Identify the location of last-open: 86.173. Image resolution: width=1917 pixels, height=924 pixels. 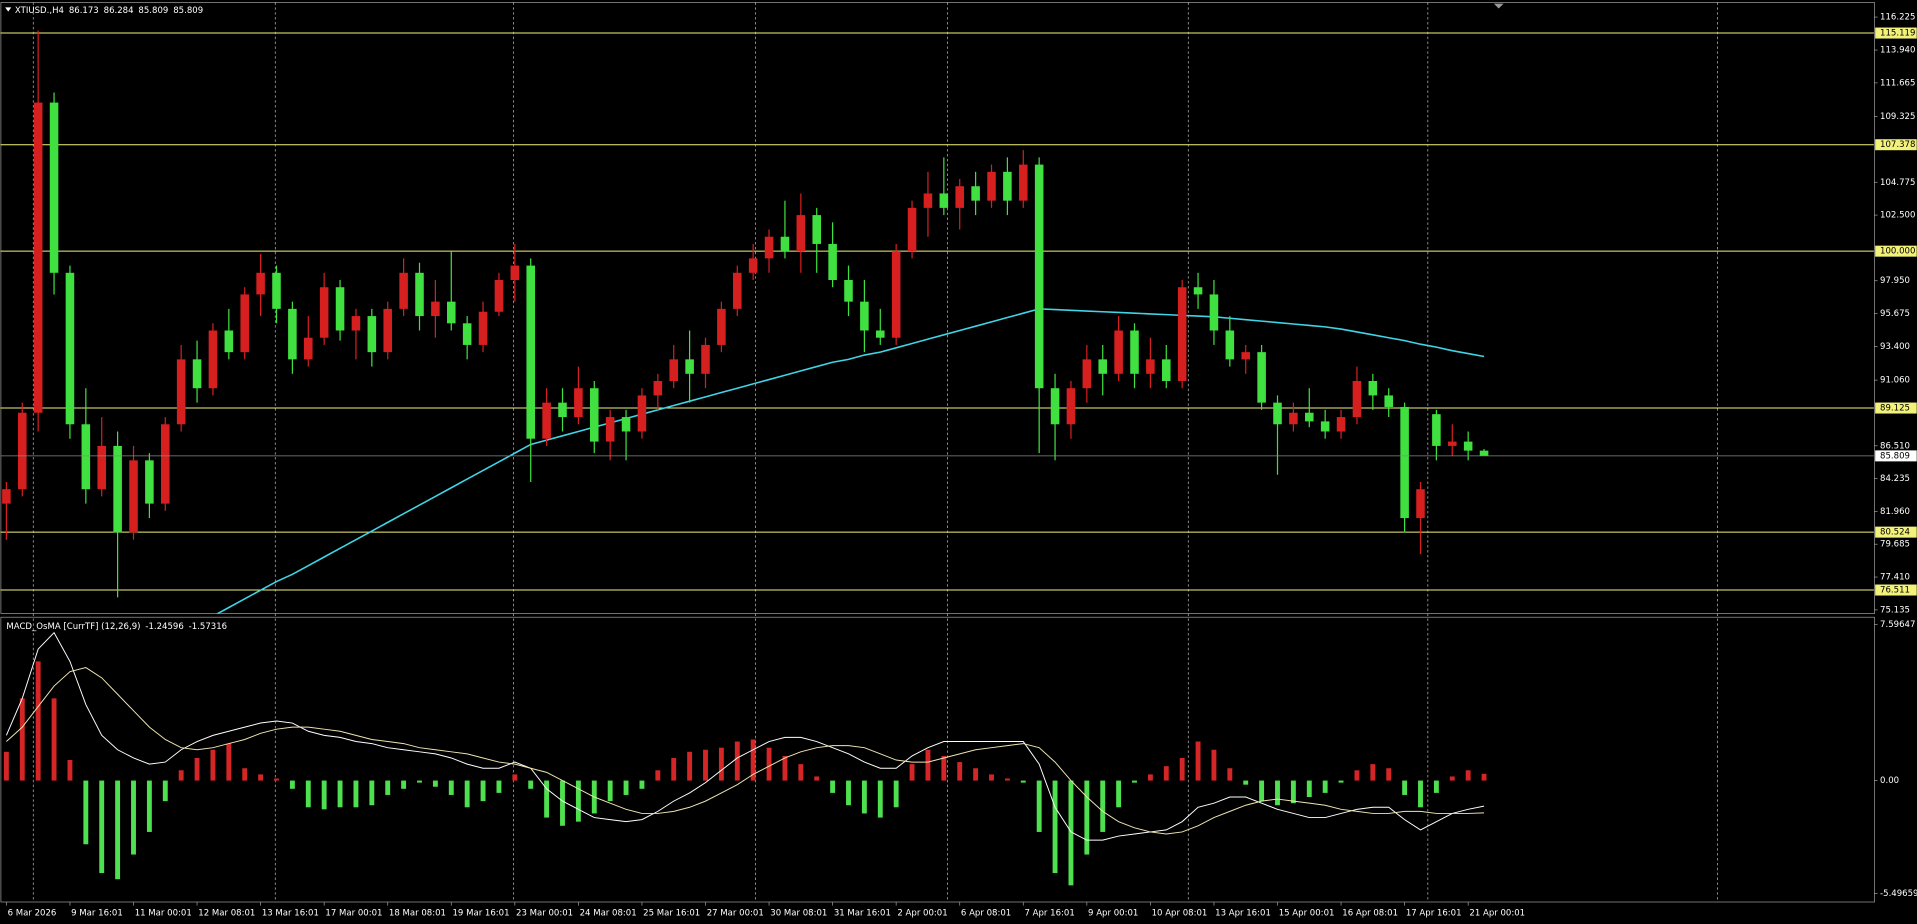
(84, 10).